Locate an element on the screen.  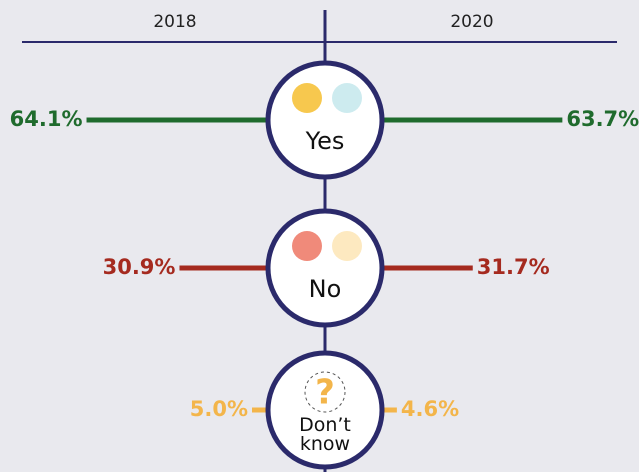
category-box: Don’t know is located at coordinates (325, 435).